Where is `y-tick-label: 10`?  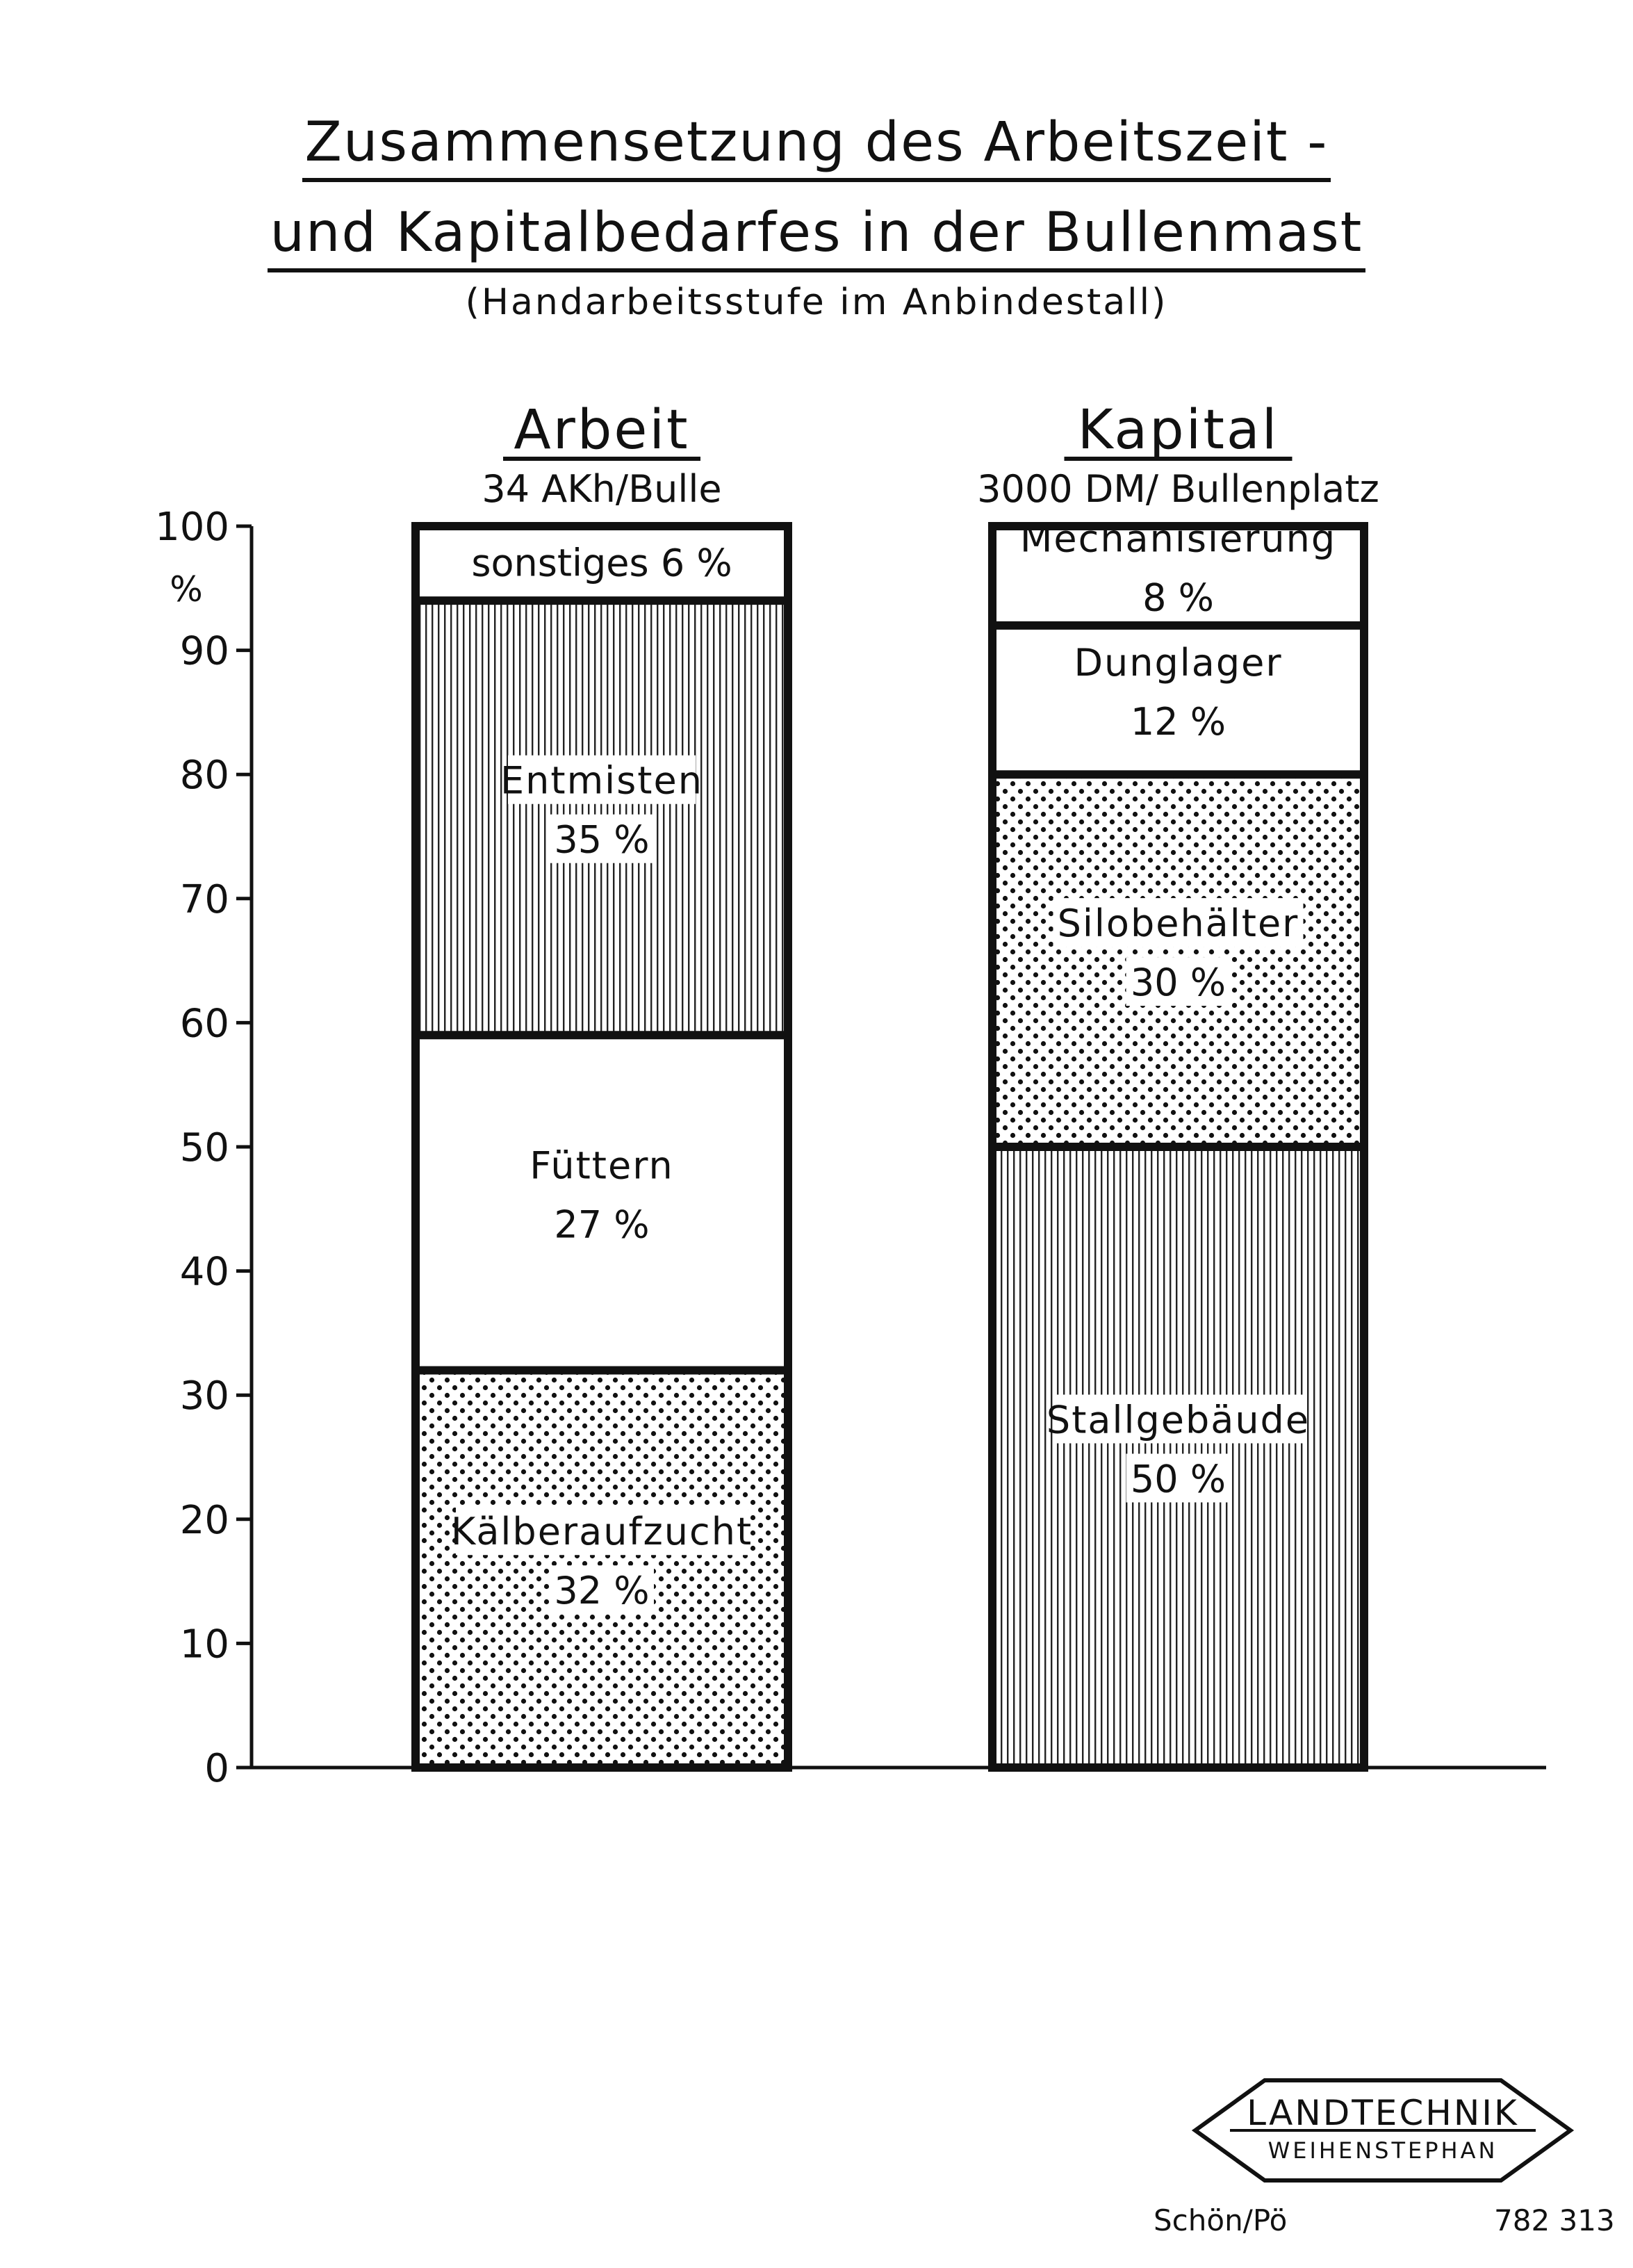 y-tick-label: 10 is located at coordinates (204, 1644).